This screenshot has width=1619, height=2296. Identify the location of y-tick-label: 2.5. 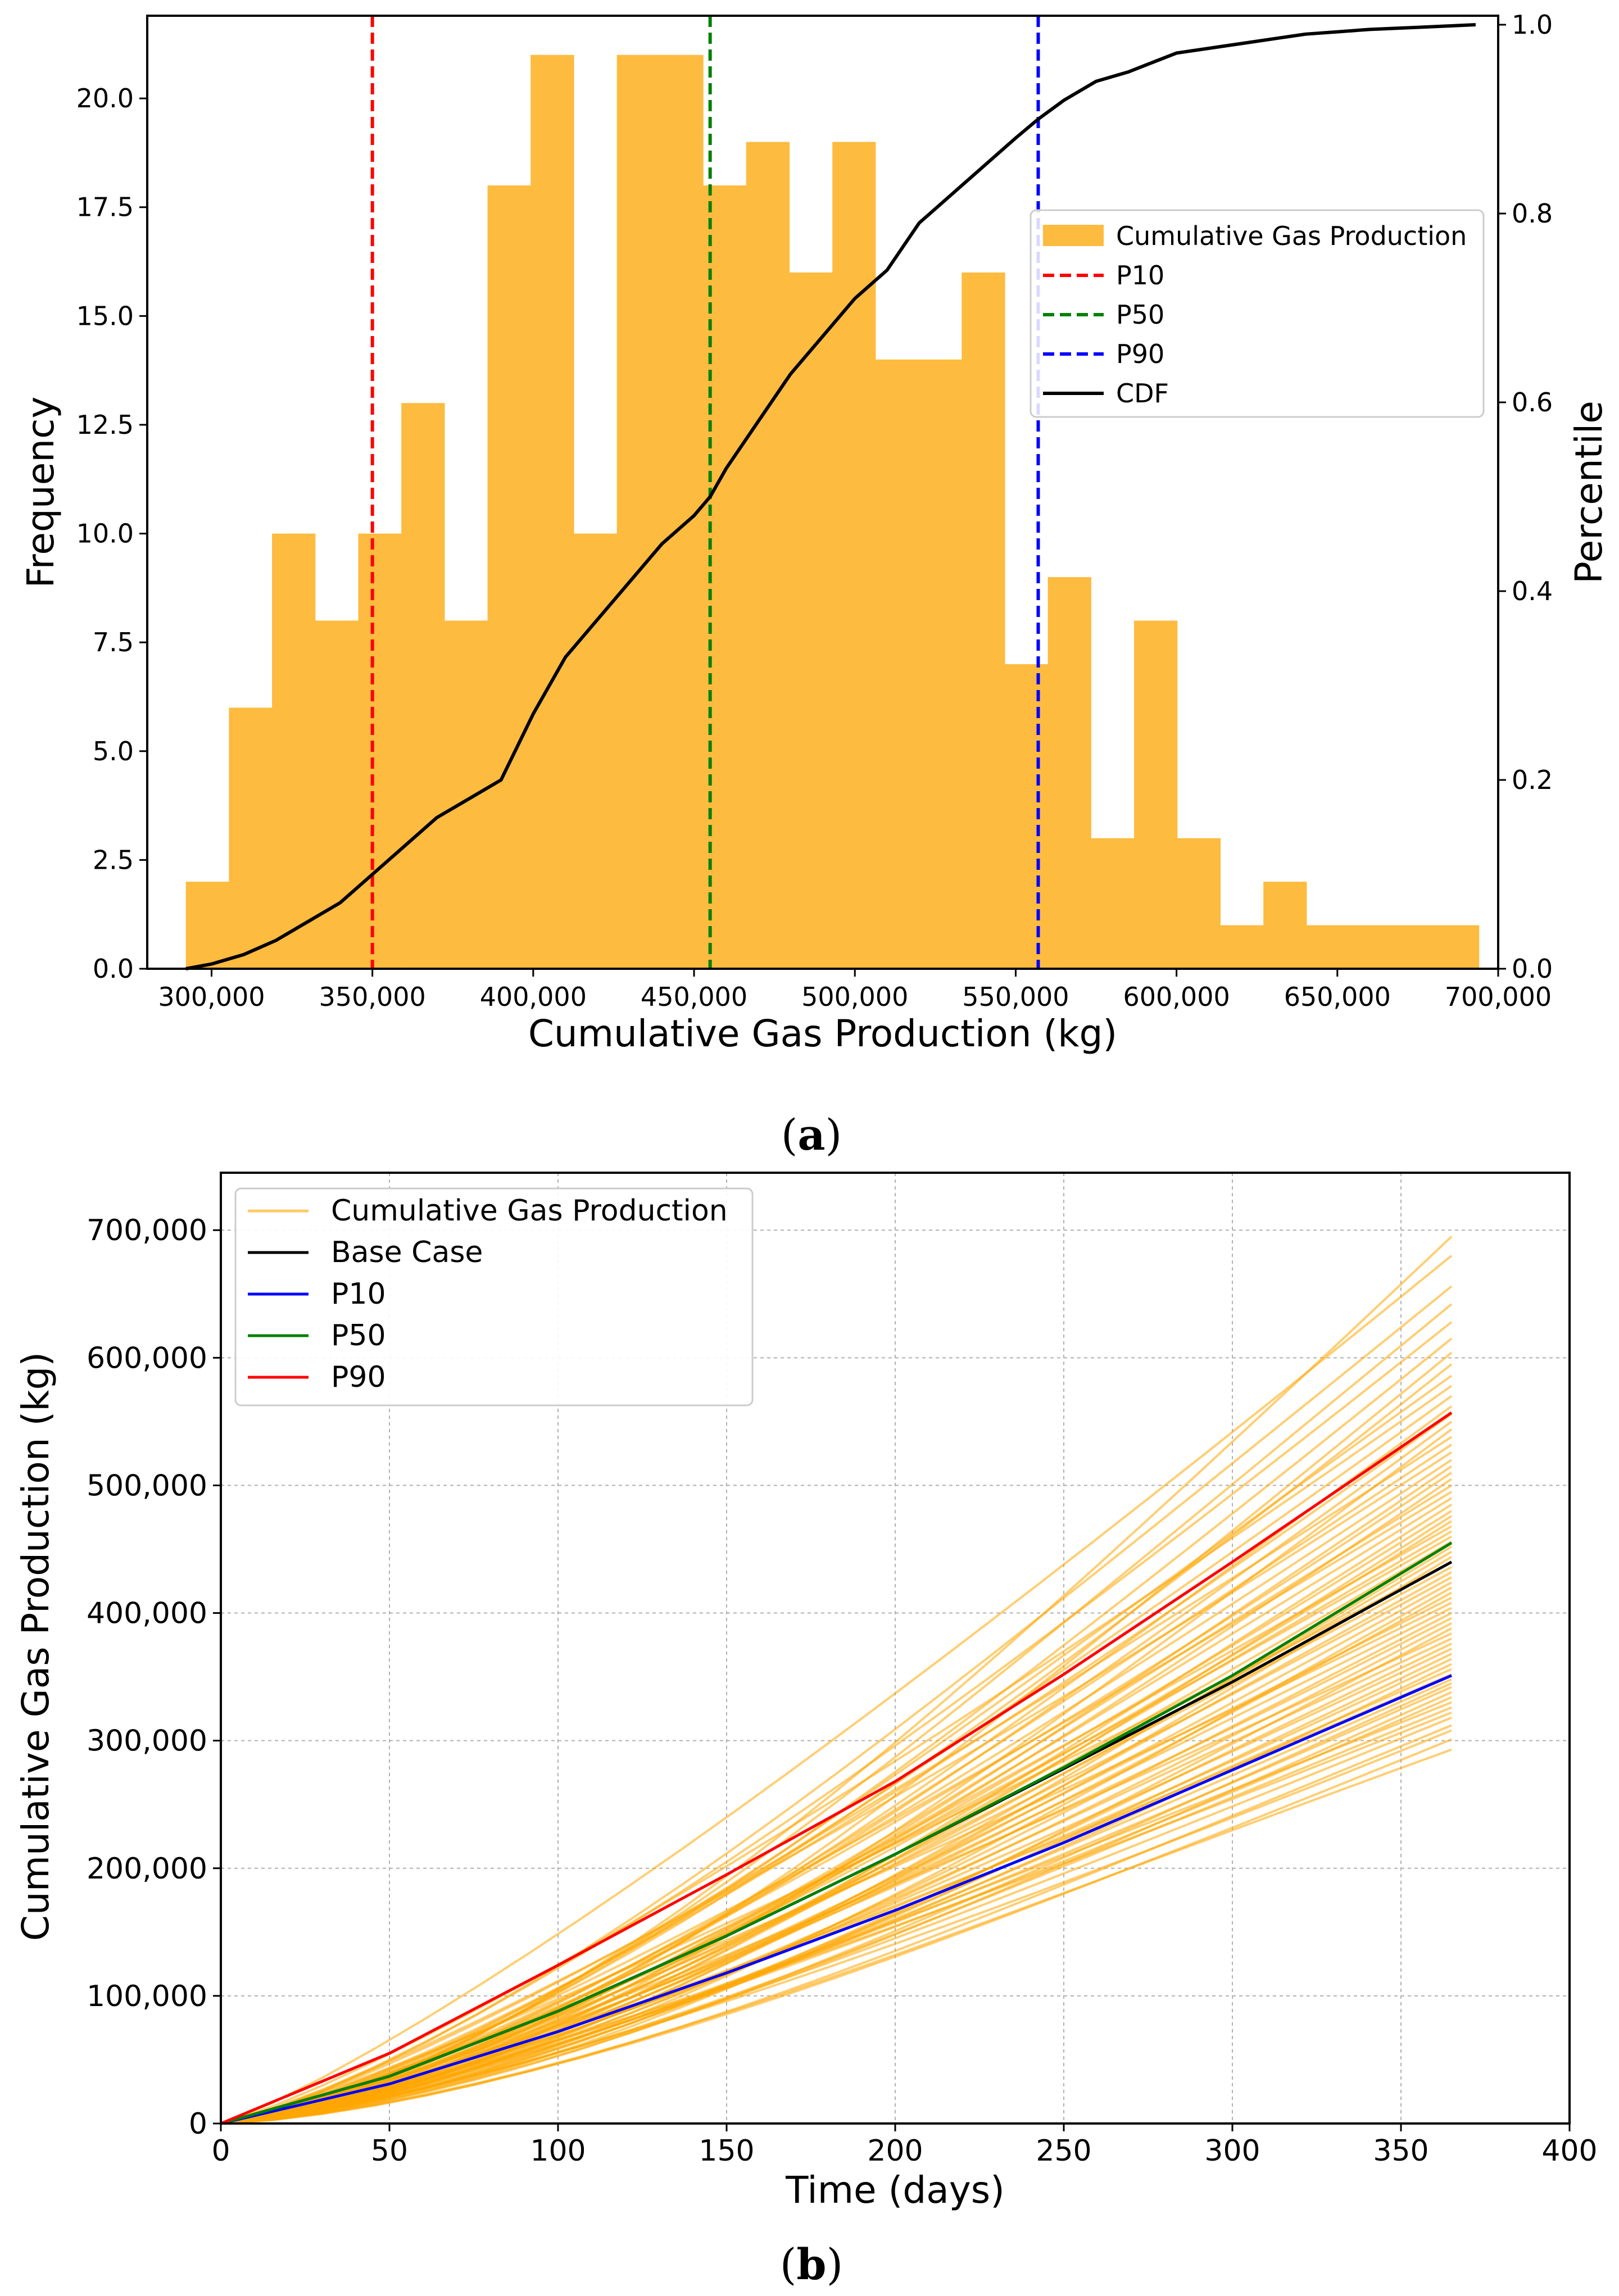
(113, 860).